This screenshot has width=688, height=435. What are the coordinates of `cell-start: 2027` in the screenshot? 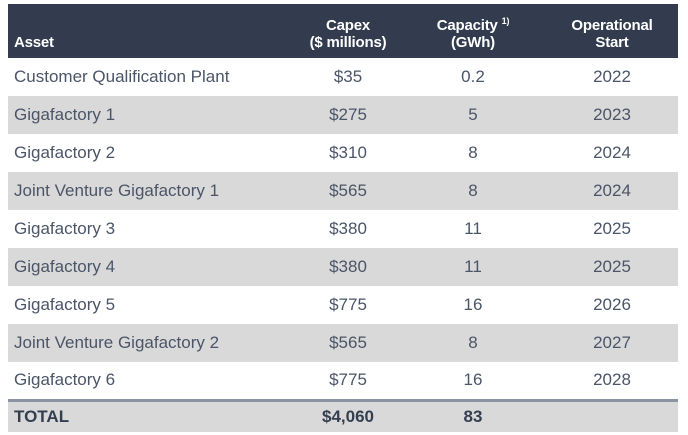 It's located at (612, 343).